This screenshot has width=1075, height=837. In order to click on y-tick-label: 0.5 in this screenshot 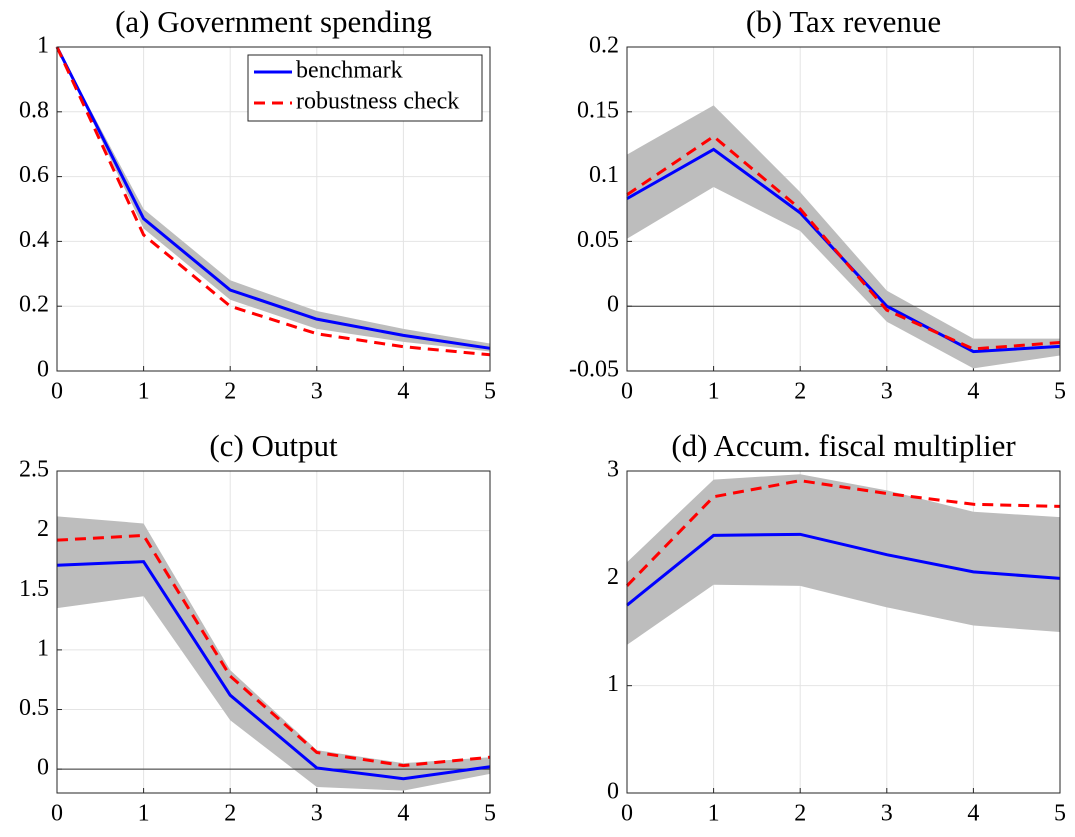, I will do `click(34, 708)`.